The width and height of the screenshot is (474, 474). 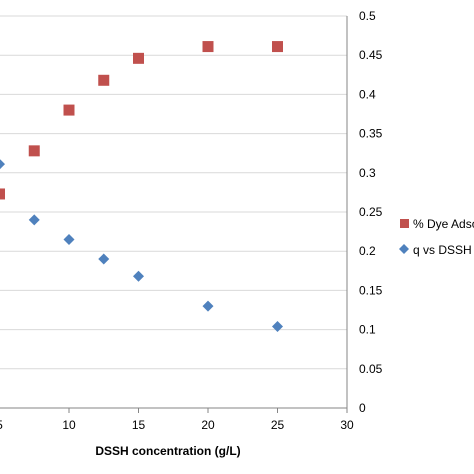 I want to click on right-y-tick-label: 0.2, so click(x=367, y=251).